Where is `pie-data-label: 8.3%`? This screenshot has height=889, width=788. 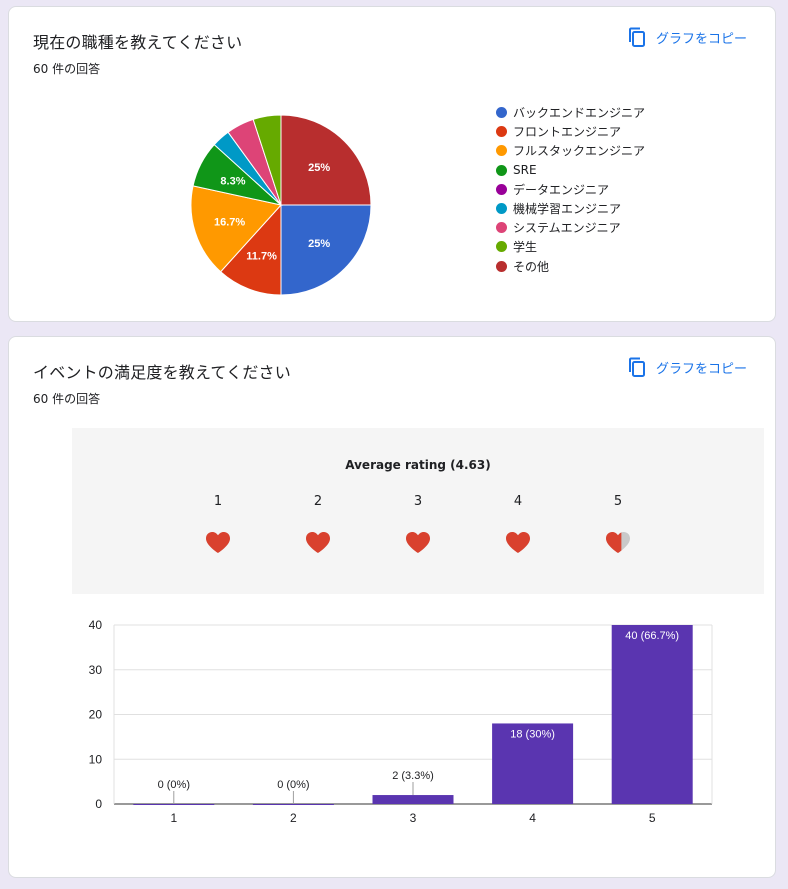
pie-data-label: 8.3% is located at coordinates (232, 181).